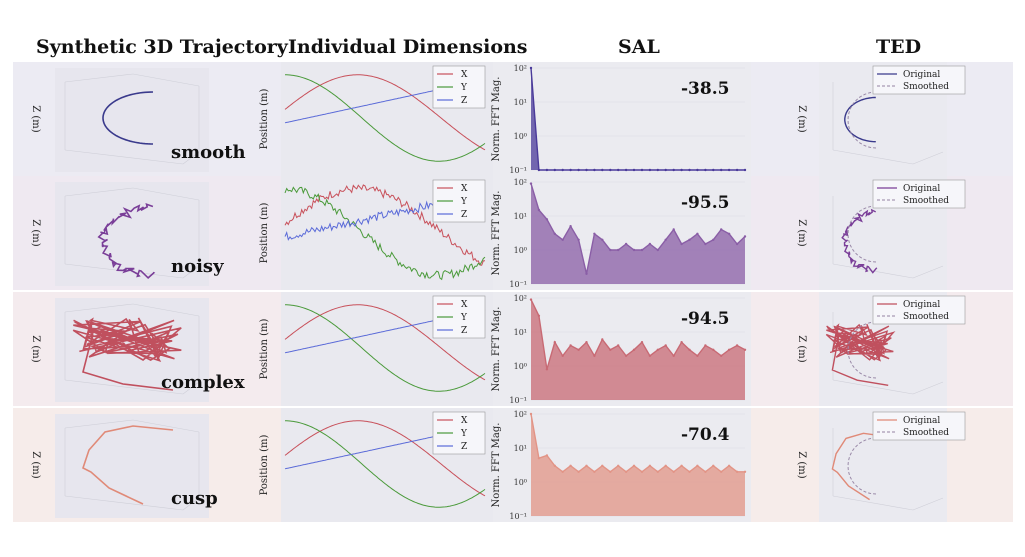 The width and height of the screenshot is (1025, 557). Describe the element at coordinates (881, 229) in the screenshot. I see `ted-panel-group: Z (m) Original Smoothed` at that location.